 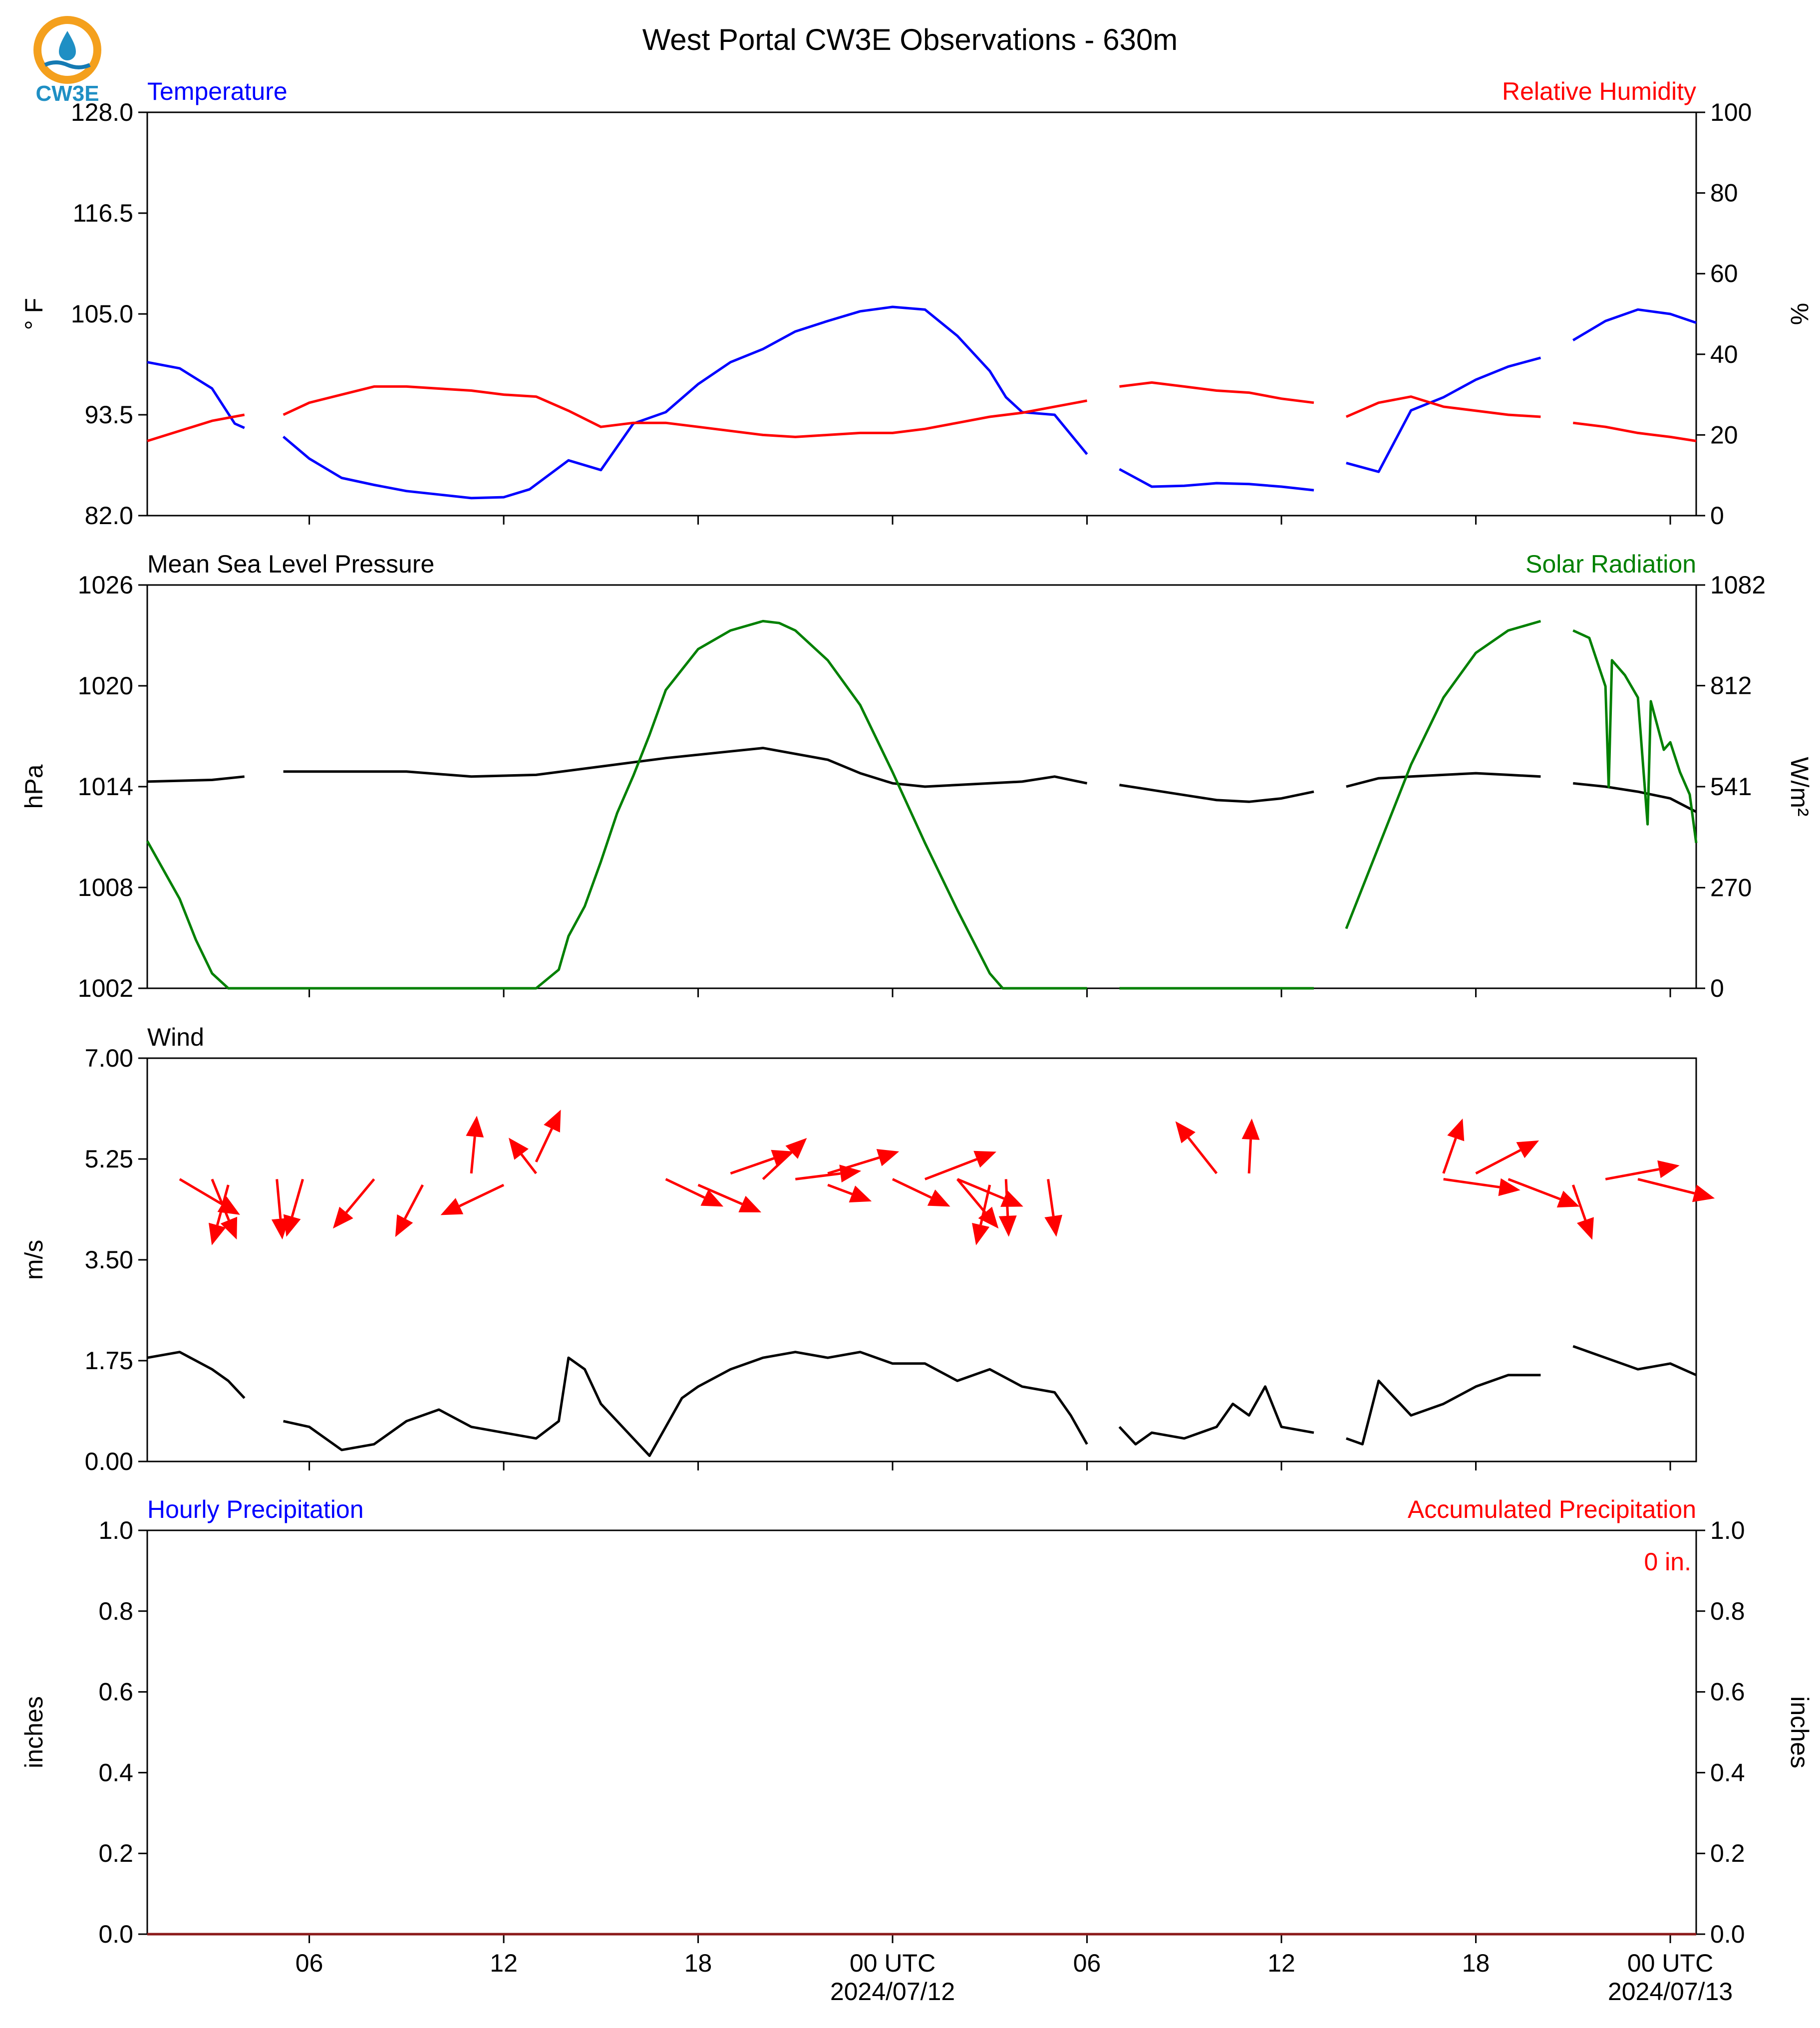 I want to click on x-tick-label: 18, so click(x=1476, y=1963).